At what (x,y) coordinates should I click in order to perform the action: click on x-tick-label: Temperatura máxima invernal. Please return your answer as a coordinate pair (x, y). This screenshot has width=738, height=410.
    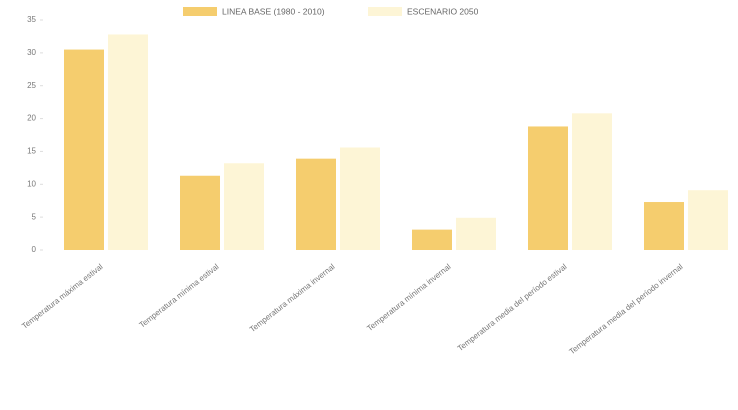
    Looking at the image, I should click on (292, 298).